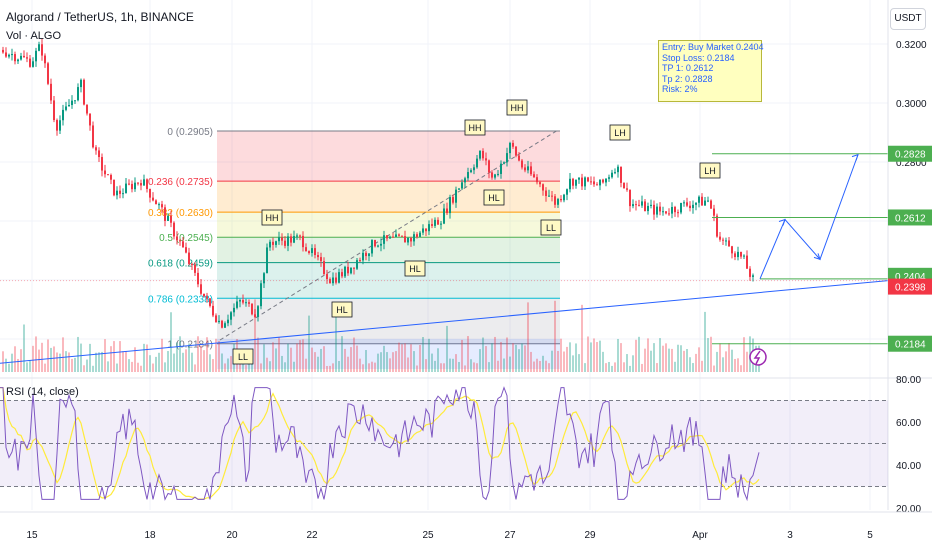  Describe the element at coordinates (908, 466) in the screenshot. I see `rsi-tick-label: 40.00` at that location.